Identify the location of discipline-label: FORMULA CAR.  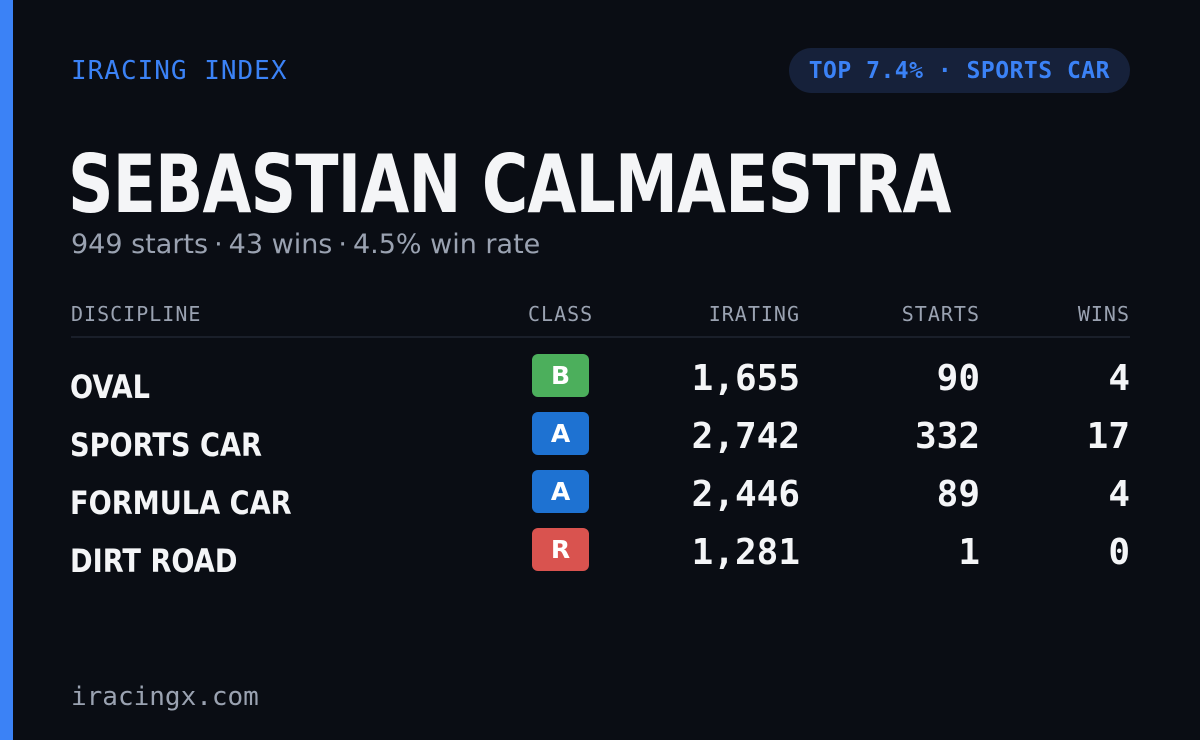
(181, 503).